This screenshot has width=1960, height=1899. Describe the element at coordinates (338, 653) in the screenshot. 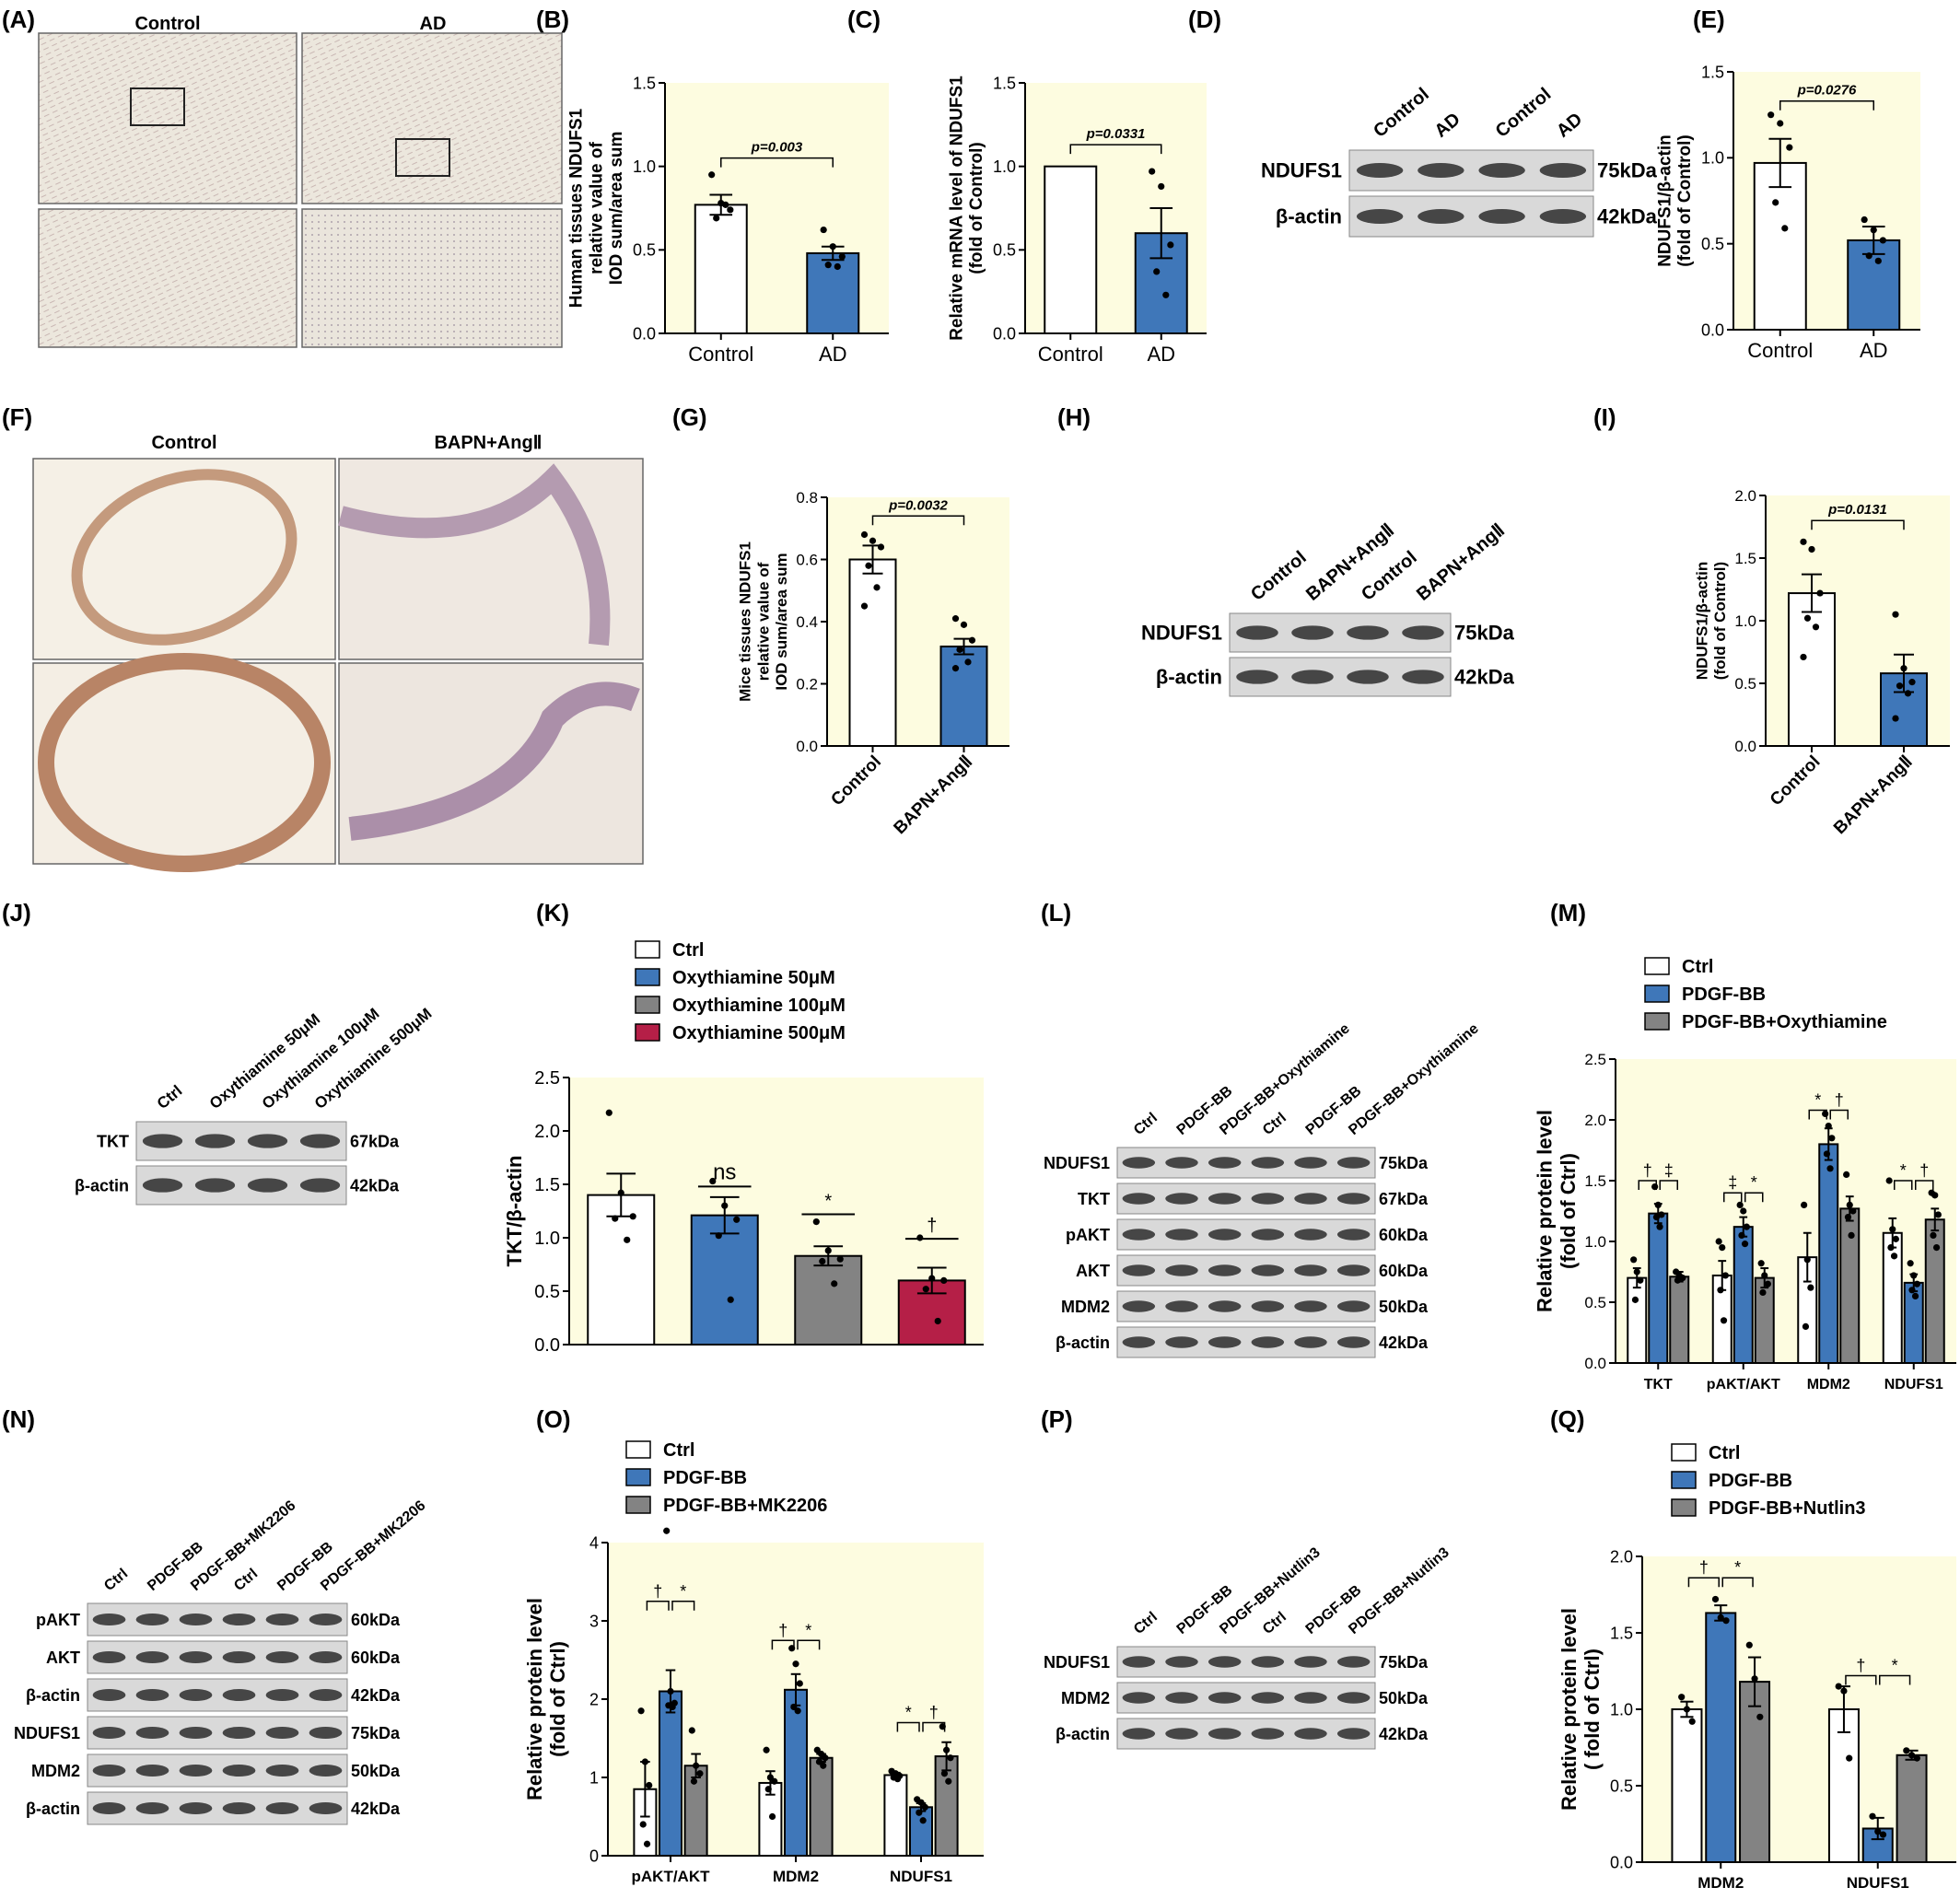

I see `panel-f-histology: Control BAPN+AngⅡ` at that location.